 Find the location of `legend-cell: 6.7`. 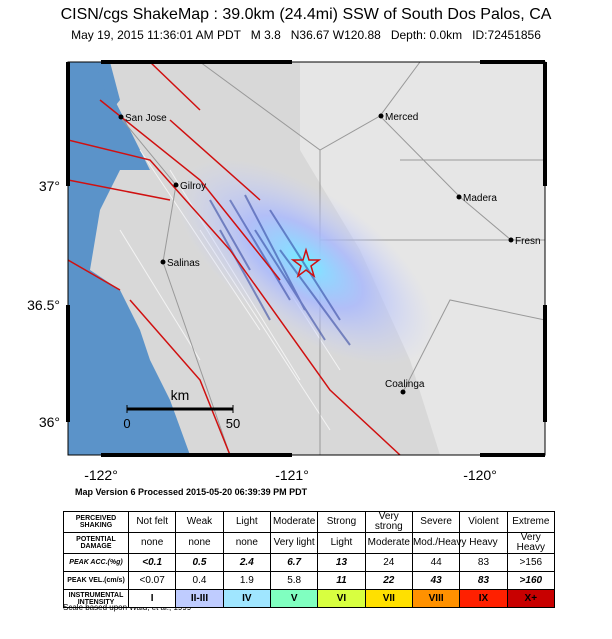

legend-cell: 6.7 is located at coordinates (294, 562).